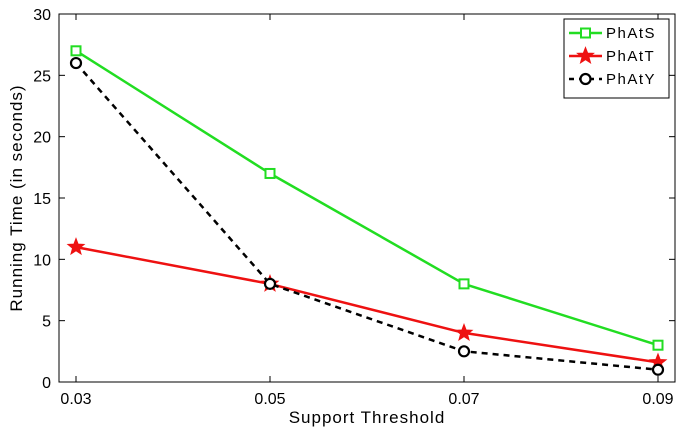 The image size is (685, 432). I want to click on y-tick-label: 0, so click(46, 383).